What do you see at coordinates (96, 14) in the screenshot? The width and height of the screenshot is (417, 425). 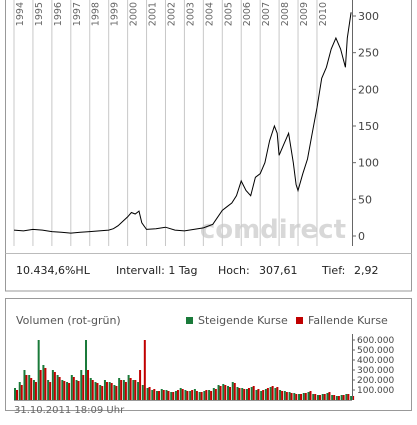 I see `x-tick-label: 1998` at bounding box center [96, 14].